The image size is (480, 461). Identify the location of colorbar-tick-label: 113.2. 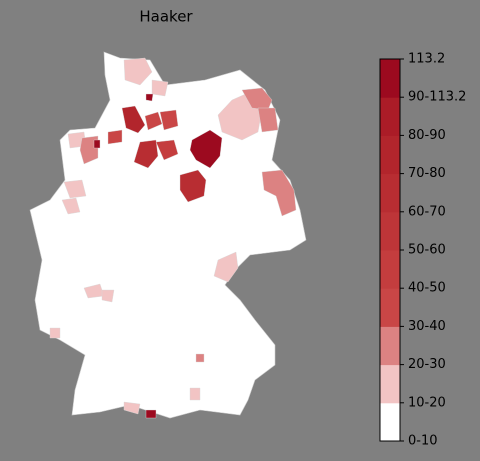
(426, 59).